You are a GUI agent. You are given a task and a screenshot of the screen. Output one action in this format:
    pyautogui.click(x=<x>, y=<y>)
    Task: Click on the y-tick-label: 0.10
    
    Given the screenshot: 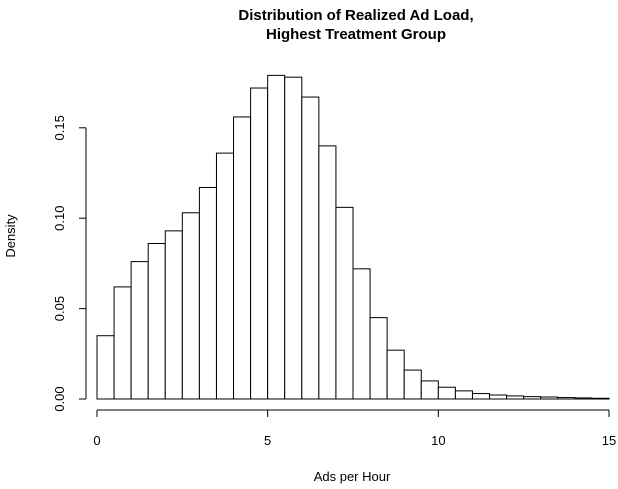 What is the action you would take?
    pyautogui.click(x=59, y=218)
    